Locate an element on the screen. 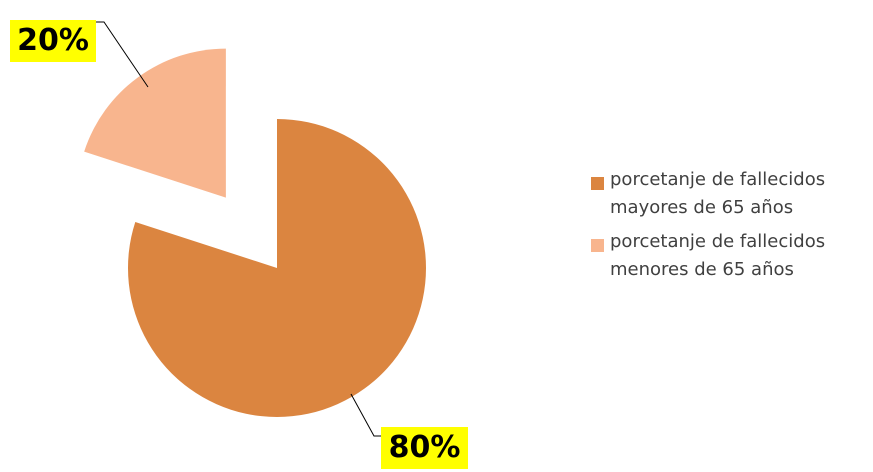 This screenshot has height=472, width=873. legend-swatch-mayores is located at coordinates (597, 183).